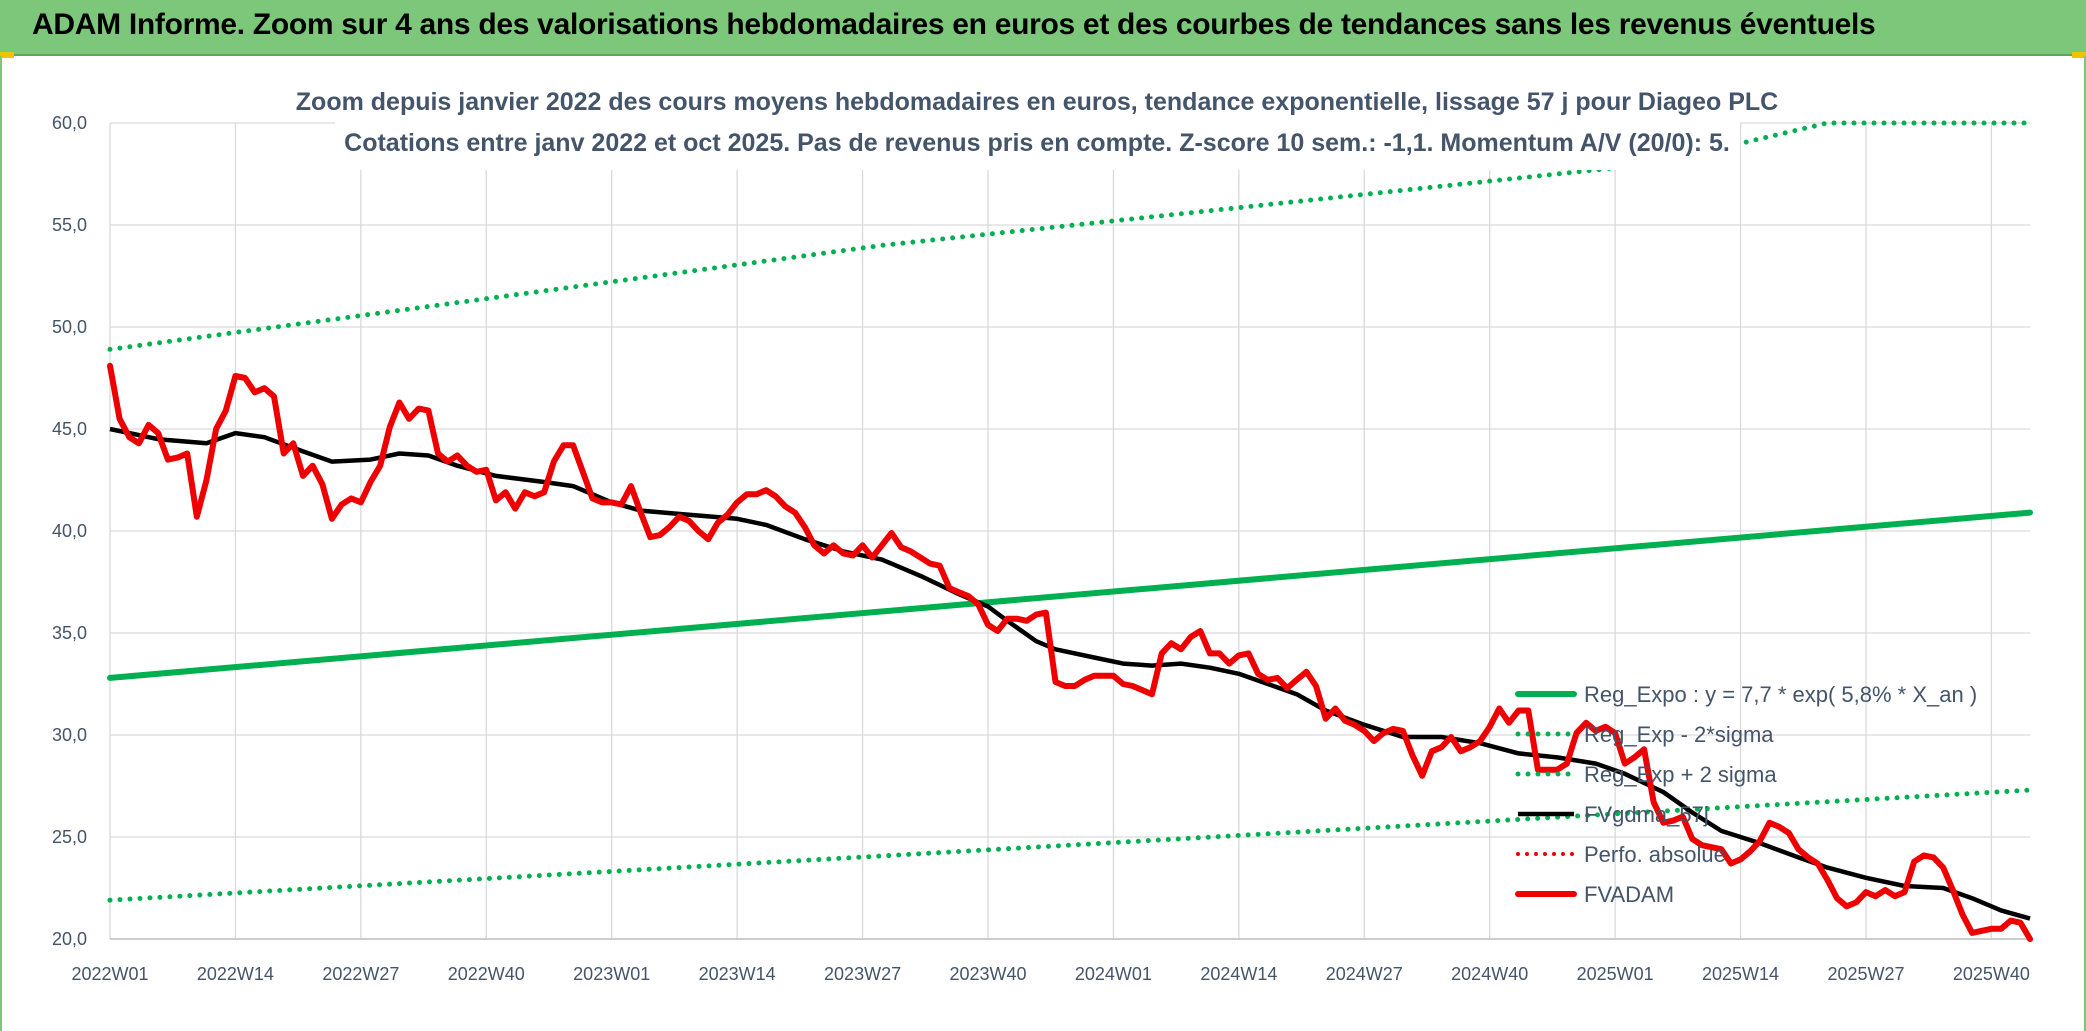 The width and height of the screenshot is (2086, 1031). What do you see at coordinates (2079, 55) in the screenshot?
I see `corner-marker-right` at bounding box center [2079, 55].